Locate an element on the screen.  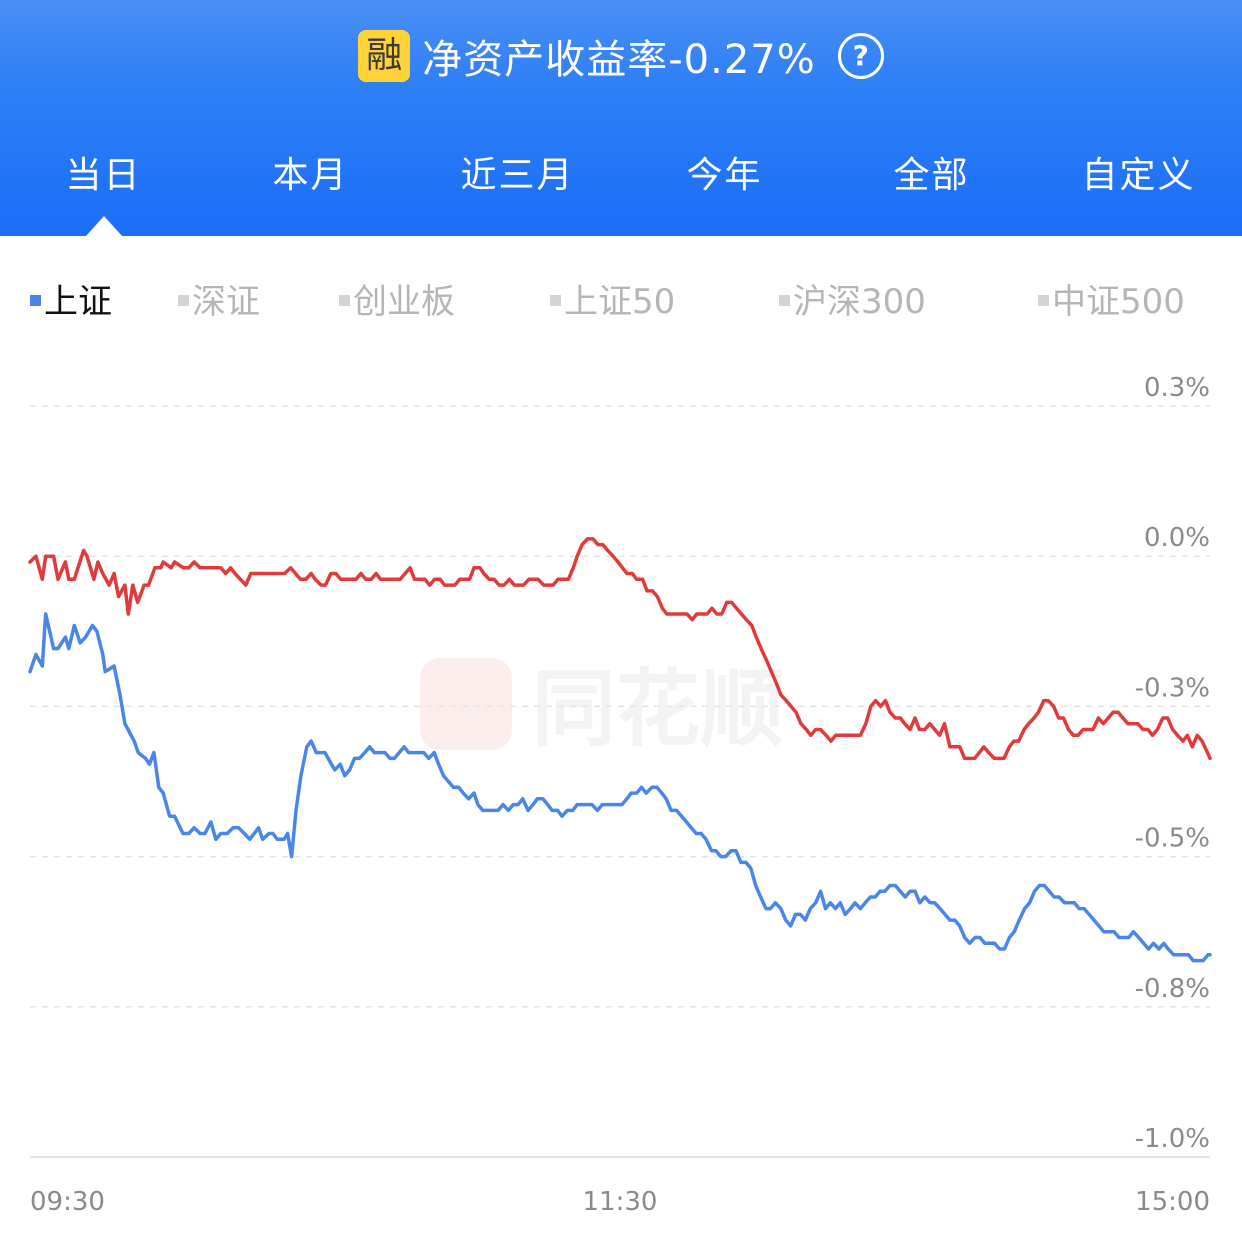
index-tab-szse: 深证 is located at coordinates (219, 302).